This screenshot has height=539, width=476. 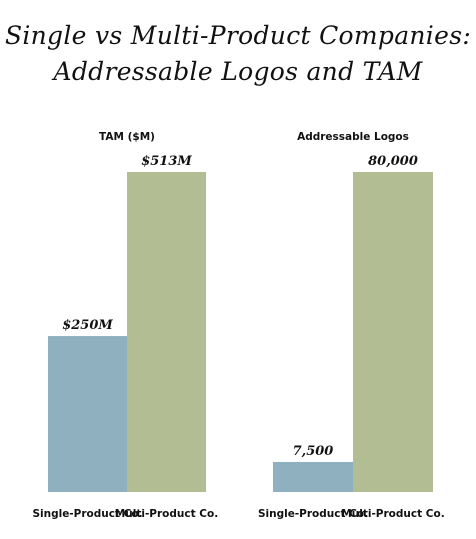 What do you see at coordinates (166, 332) in the screenshot?
I see `tam-bar-multi-product` at bounding box center [166, 332].